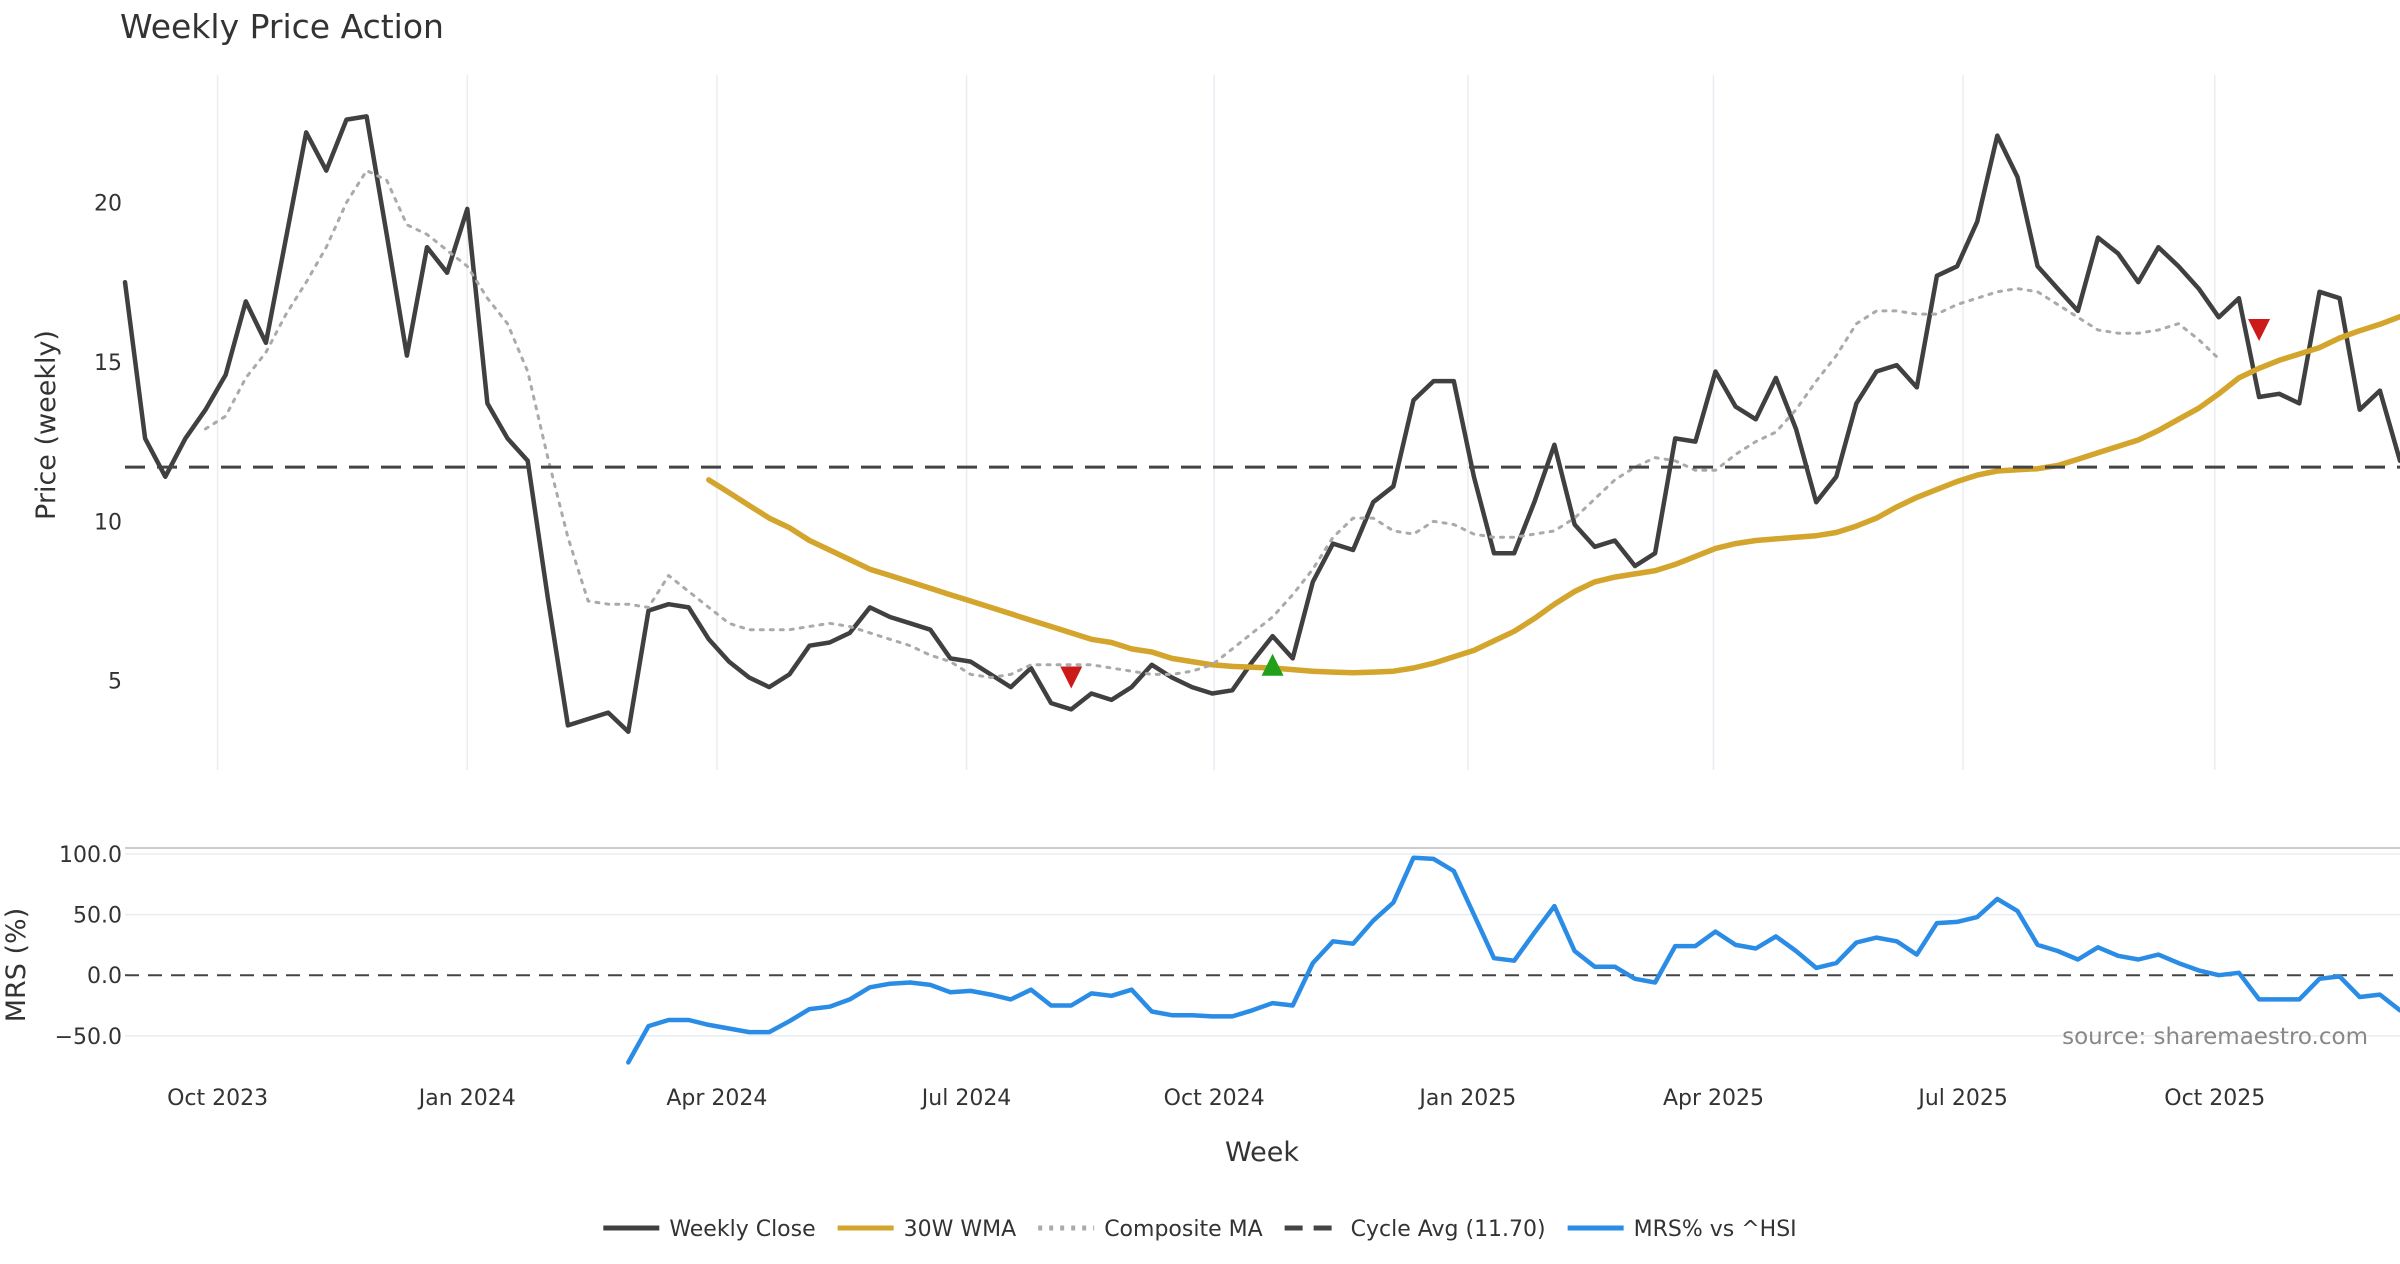 The height and width of the screenshot is (1264, 2400). What do you see at coordinates (46, 425) in the screenshot?
I see `price-y-axis-title: Price (weekly)` at bounding box center [46, 425].